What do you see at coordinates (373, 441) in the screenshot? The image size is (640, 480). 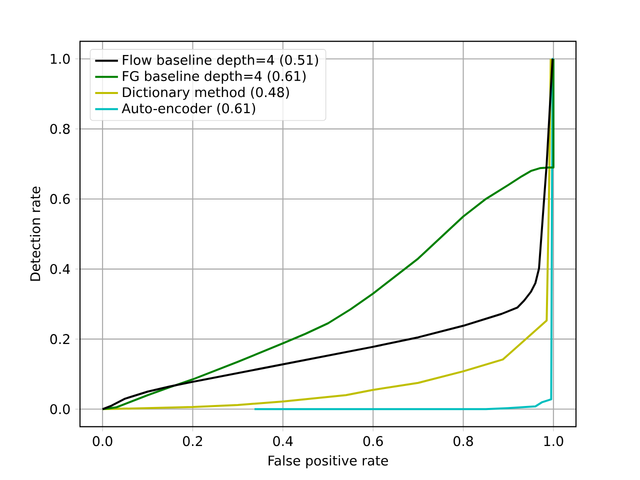 I see `x-tick-label: 0.6` at bounding box center [373, 441].